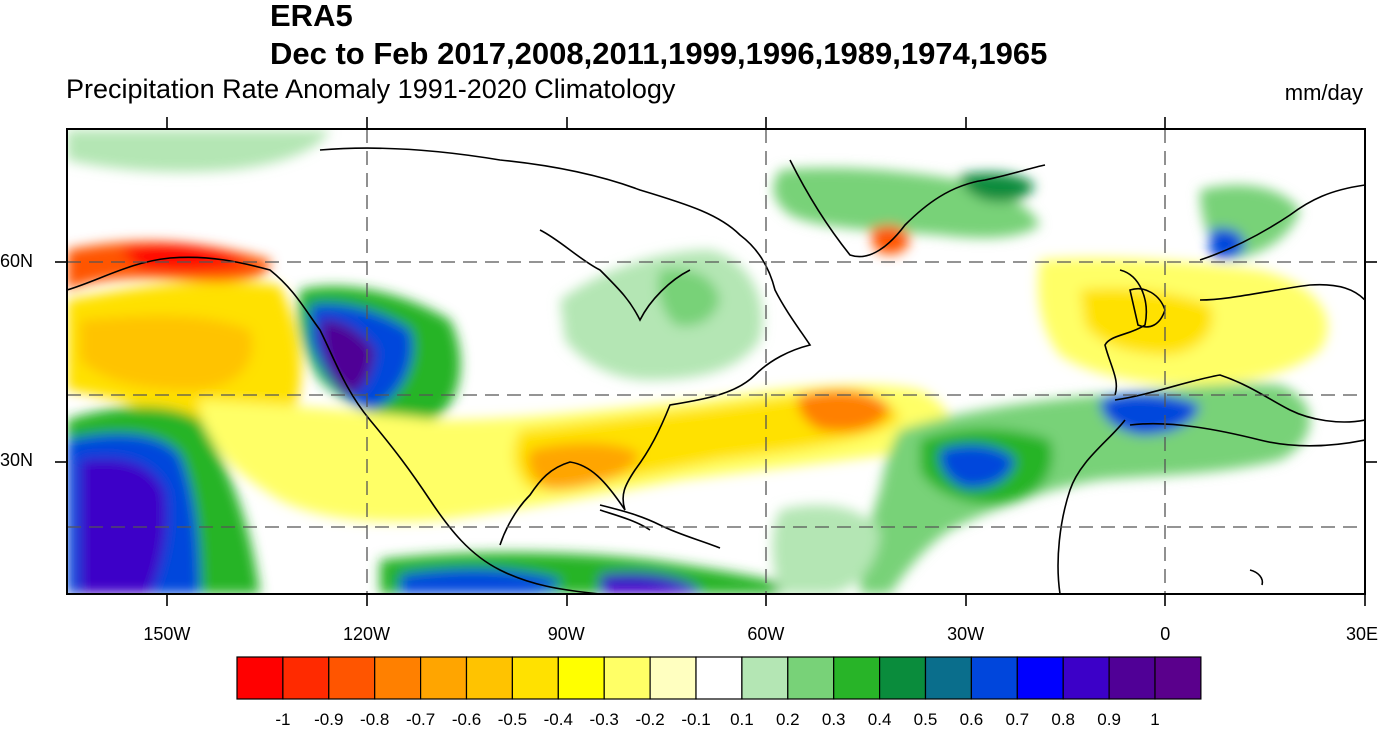 The width and height of the screenshot is (1382, 730). What do you see at coordinates (604, 719) in the screenshot?
I see `colorbar-tick-label: -0.3` at bounding box center [604, 719].